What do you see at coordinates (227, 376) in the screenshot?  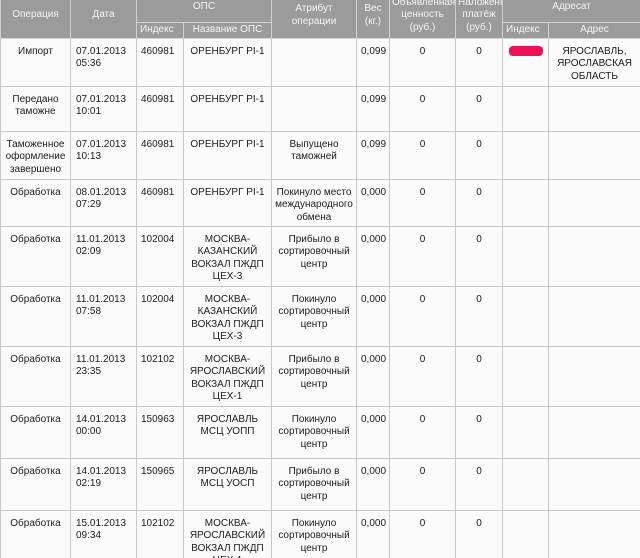 I see `cell-ops-name: МОСКВА-ЯРОСЛАВСКИЙ ВОКЗАЛ ПЖДП ЦЕХ-1` at bounding box center [227, 376].